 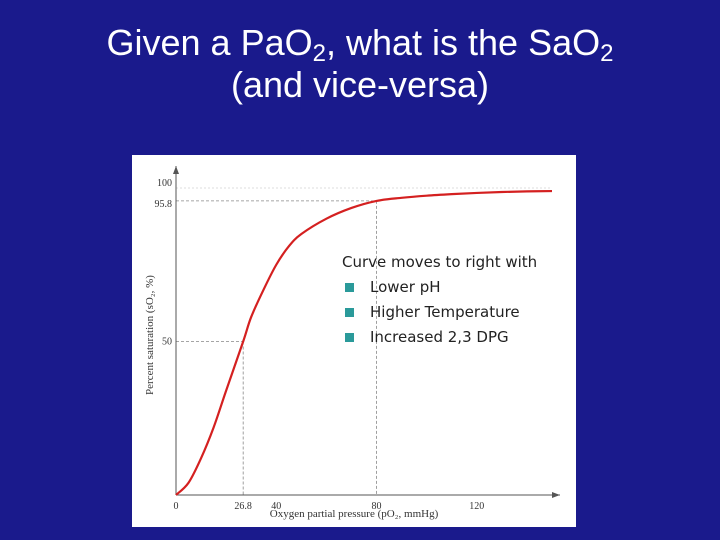 What do you see at coordinates (360, 44) in the screenshot?
I see `title-line-1: Given a PaO2, what is the SaO2` at bounding box center [360, 44].